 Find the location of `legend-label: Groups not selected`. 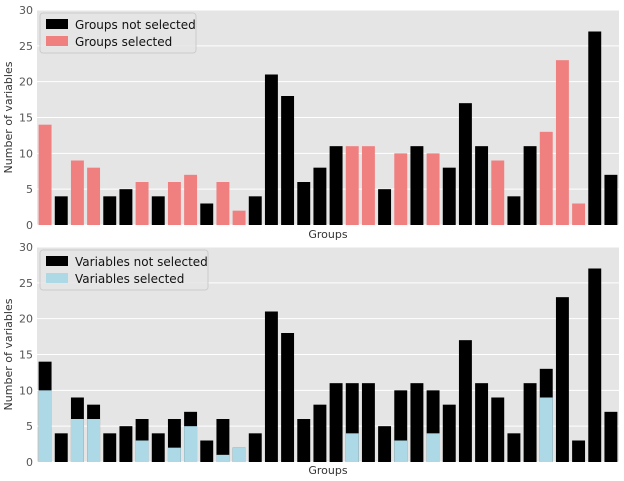

legend-label: Groups not selected is located at coordinates (135, 25).